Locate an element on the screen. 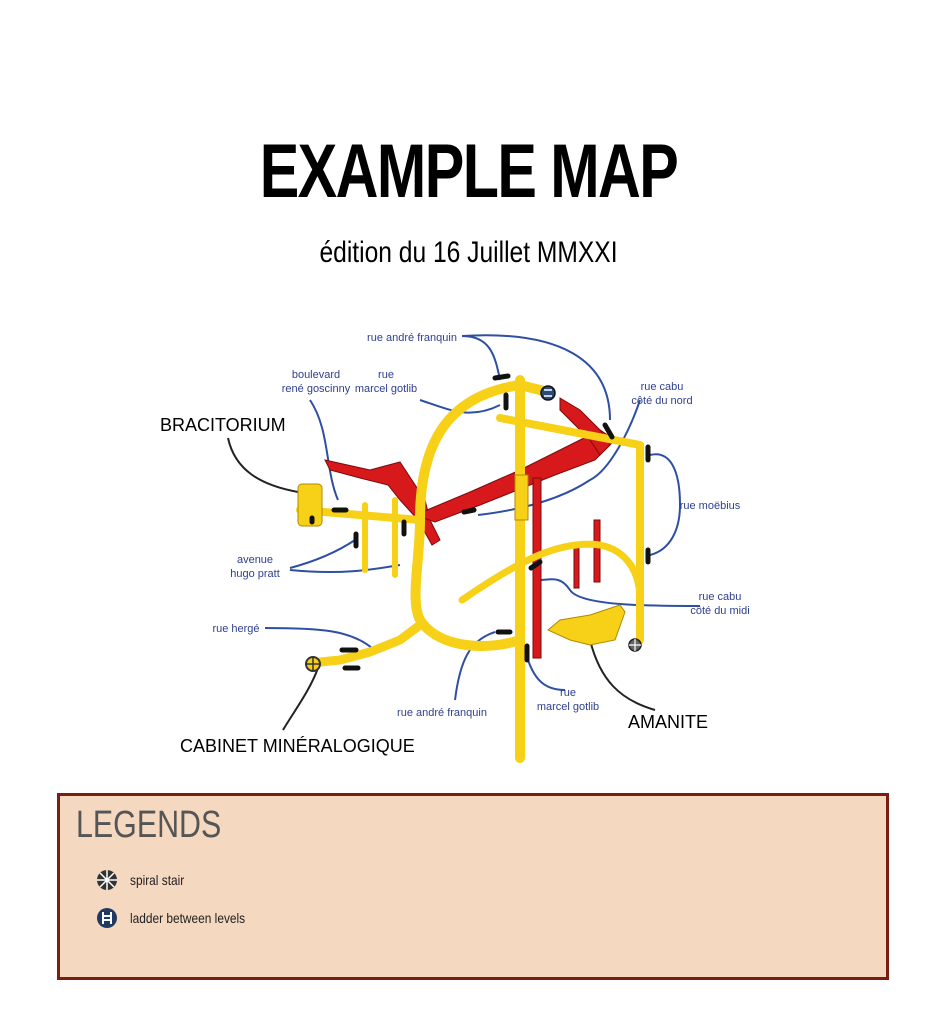 The width and height of the screenshot is (937, 1015). street-label-gotlib-top-1: rue is located at coordinates (386, 375).